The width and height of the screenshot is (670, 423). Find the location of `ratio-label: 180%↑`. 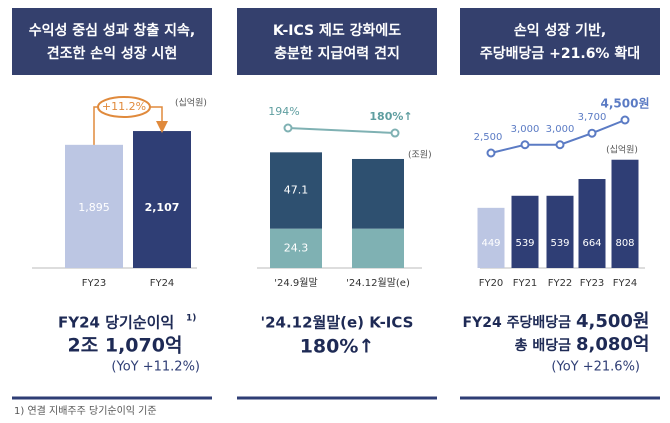

ratio-label: 180%↑ is located at coordinates (390, 116).